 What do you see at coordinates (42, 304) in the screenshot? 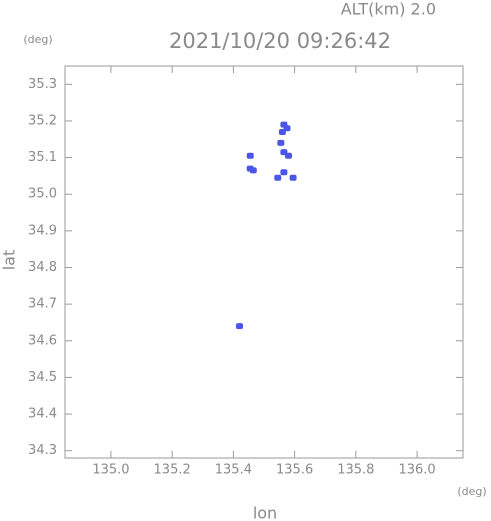
I see `y-tick-label: 34.7` at bounding box center [42, 304].